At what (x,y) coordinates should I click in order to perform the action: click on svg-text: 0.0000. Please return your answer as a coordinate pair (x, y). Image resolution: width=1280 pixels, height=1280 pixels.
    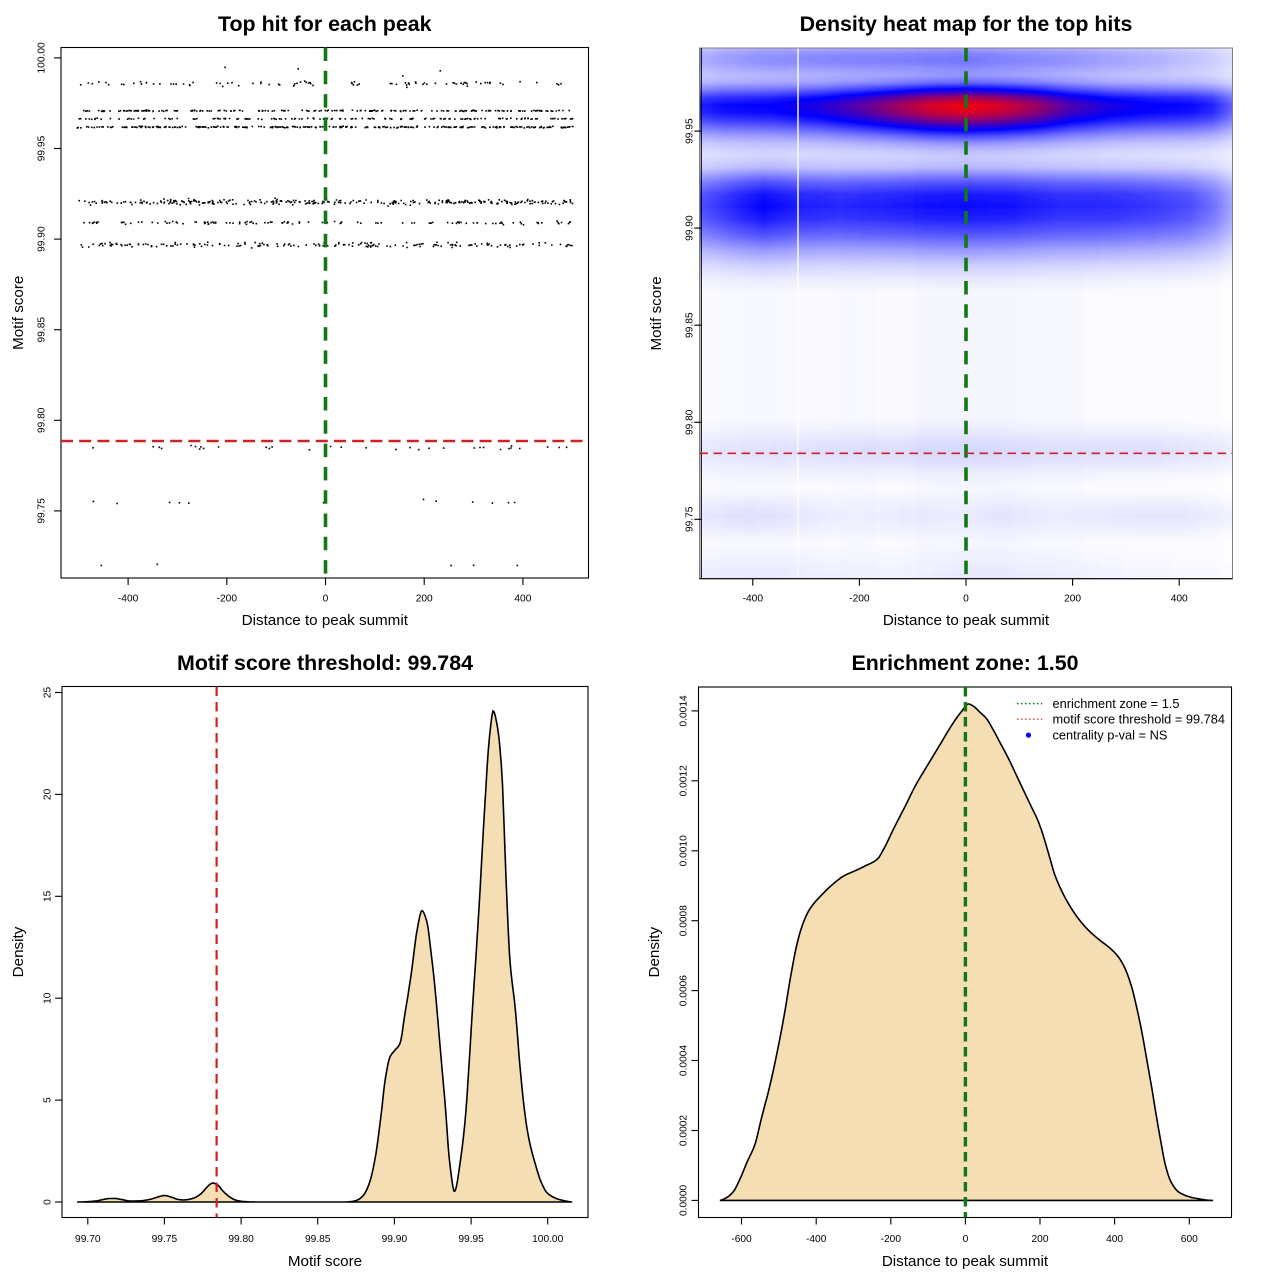
    Looking at the image, I should click on (684, 1199).